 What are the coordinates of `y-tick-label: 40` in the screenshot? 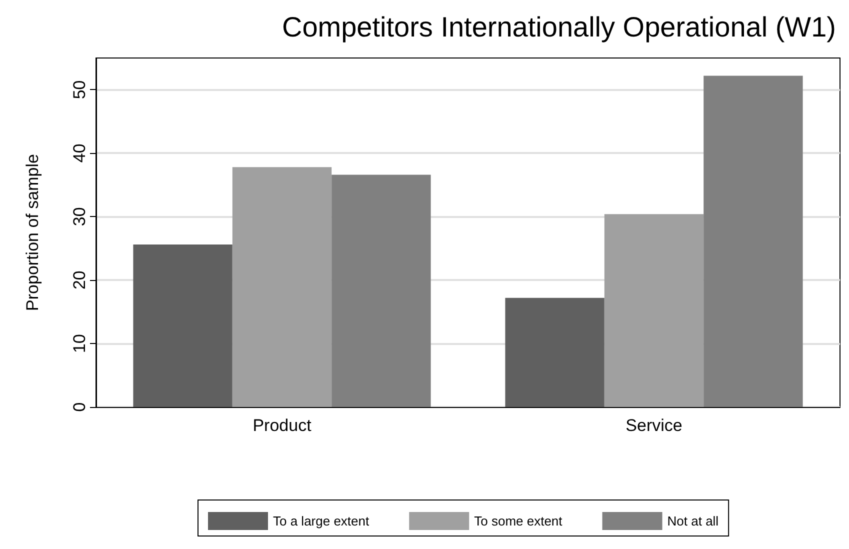 It's located at (79, 153).